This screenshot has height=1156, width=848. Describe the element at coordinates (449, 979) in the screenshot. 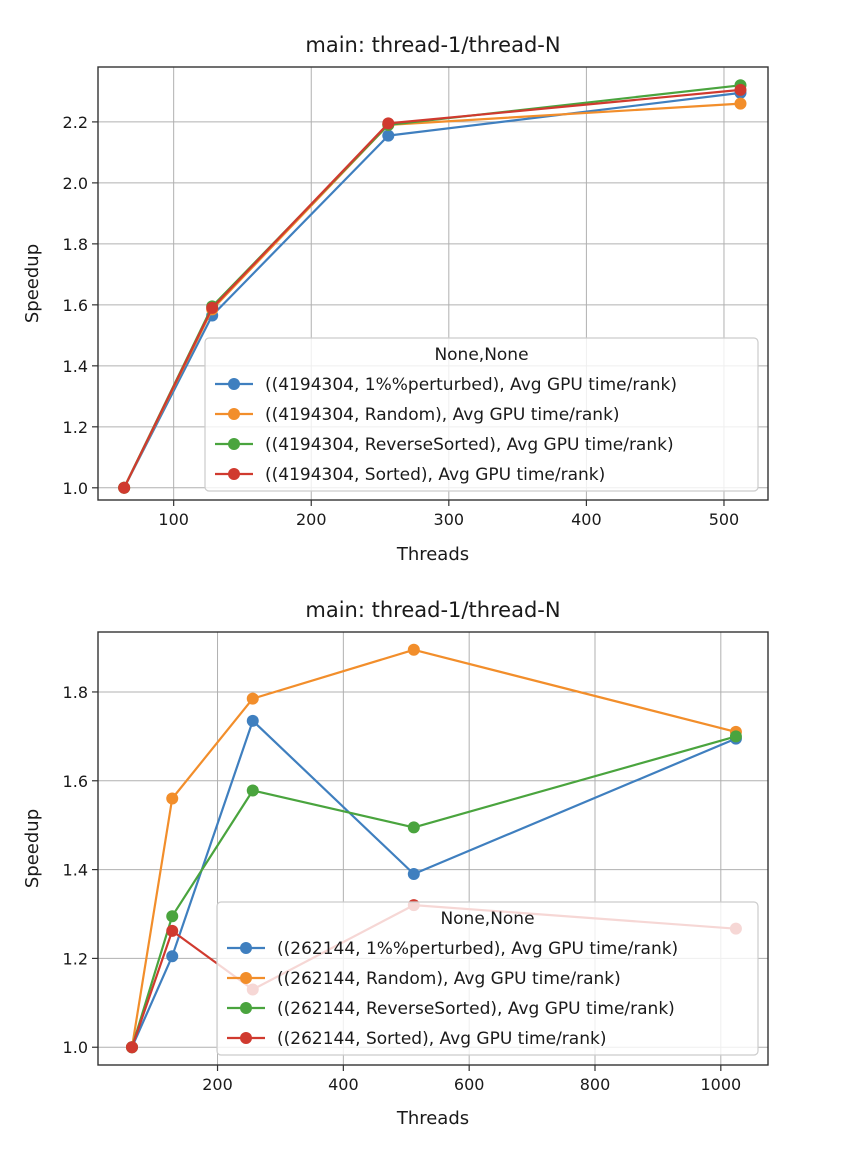

I see `legend-entry: ((262144, Random), Avg GPU time/rank)` at that location.